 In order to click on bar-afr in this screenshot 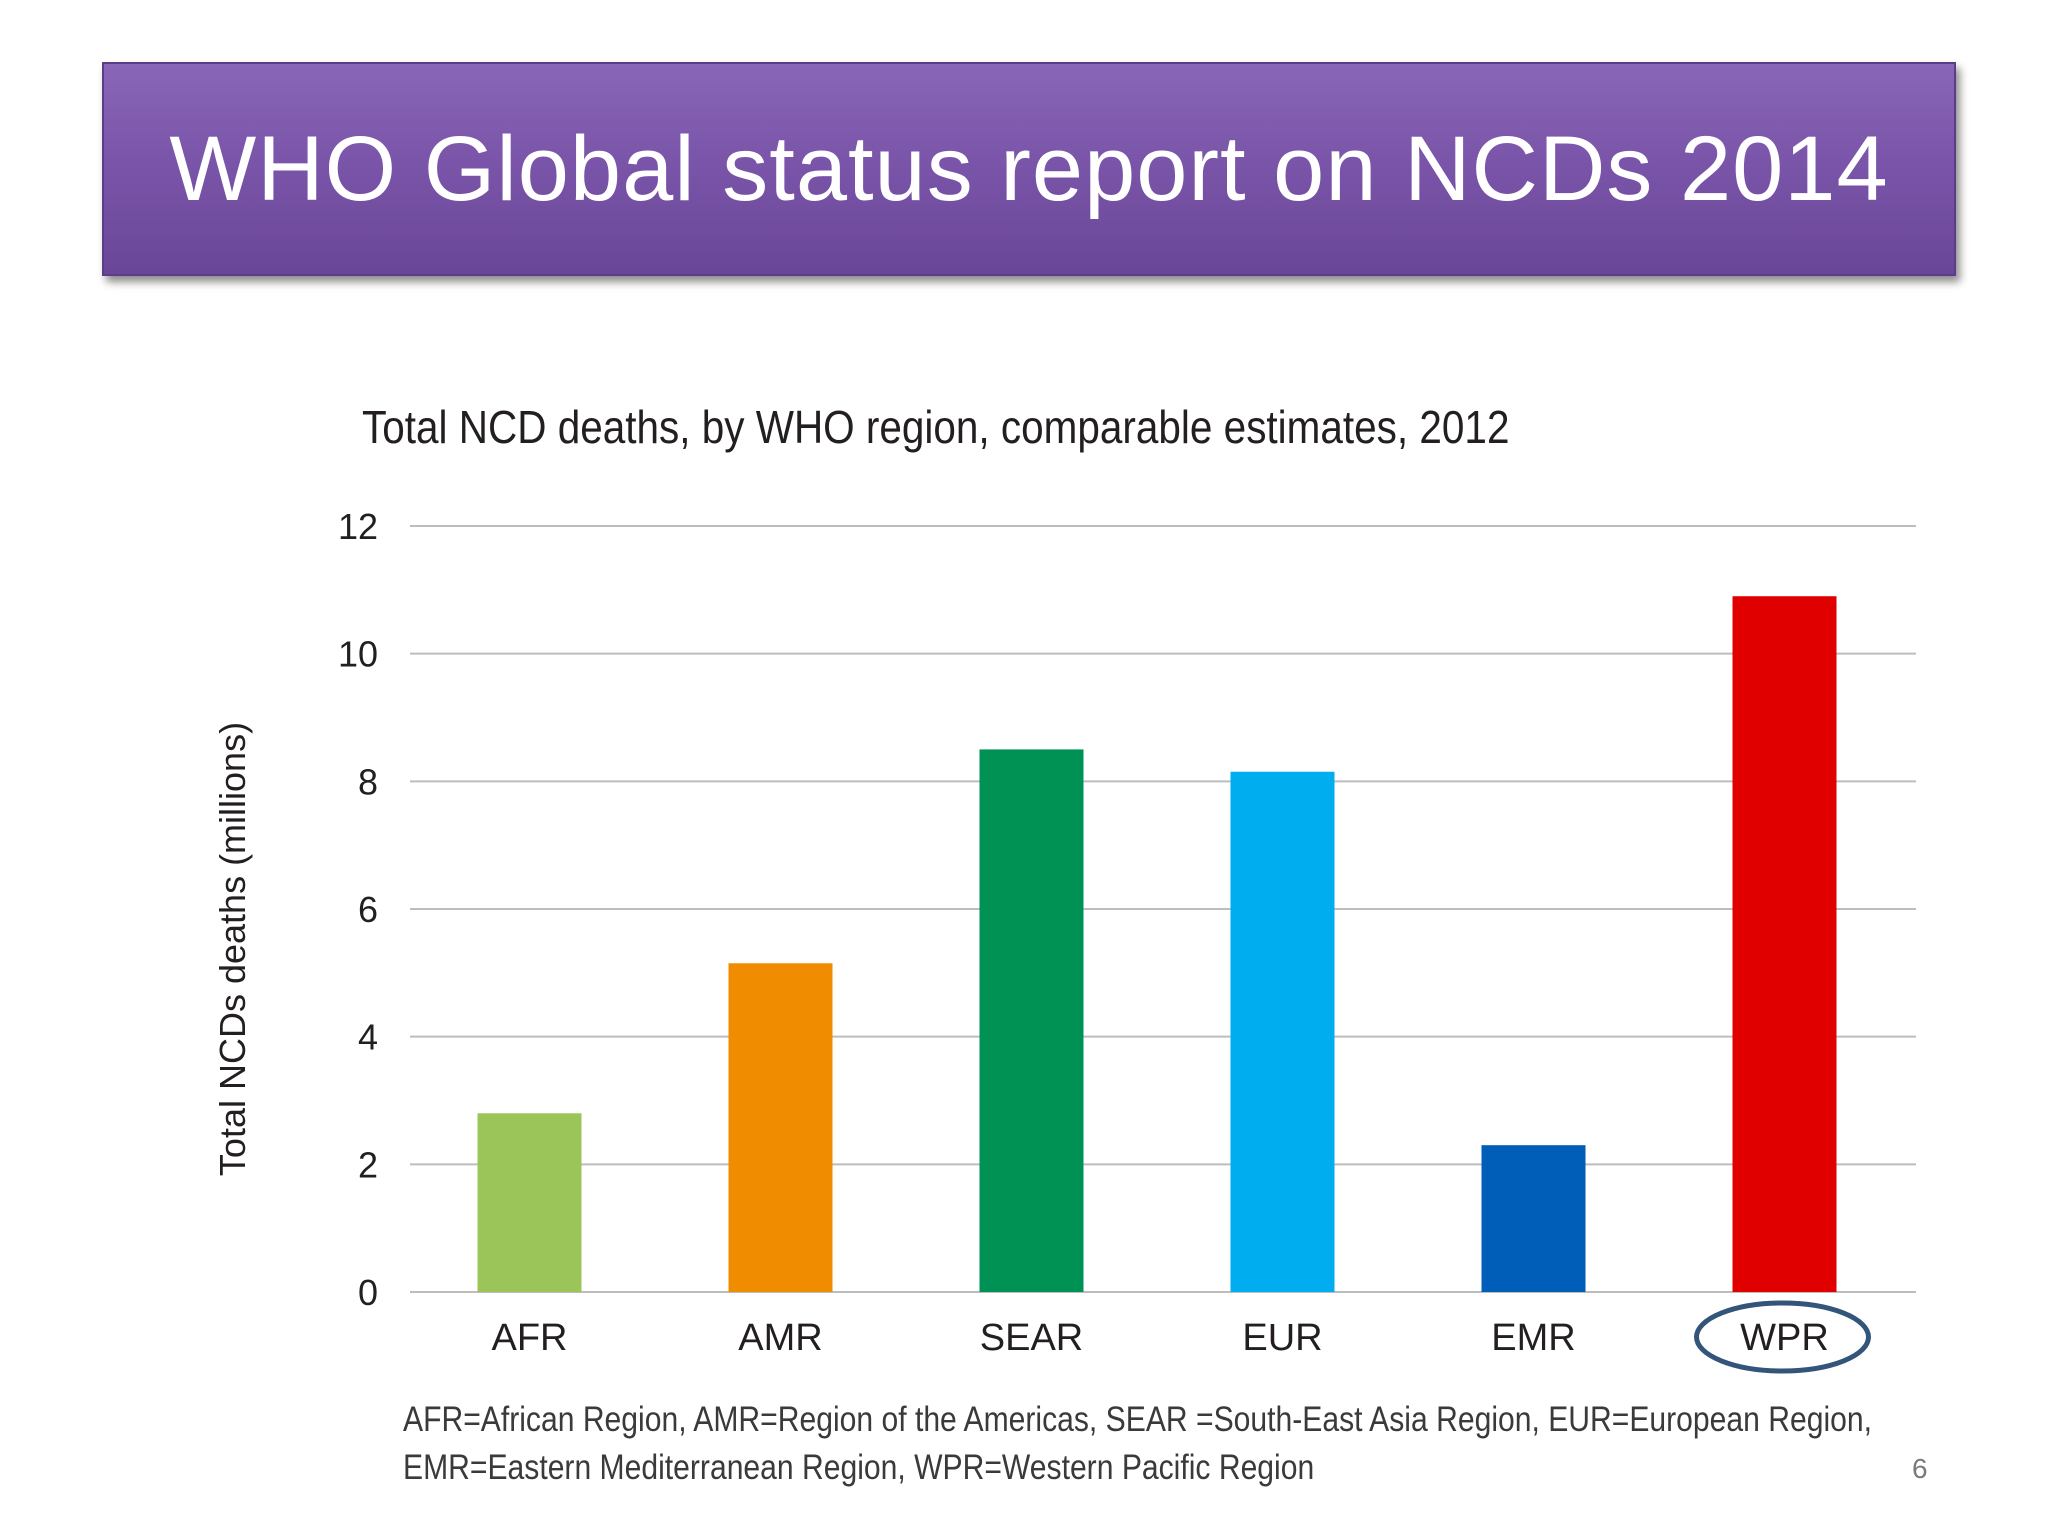, I will do `click(529, 1202)`.